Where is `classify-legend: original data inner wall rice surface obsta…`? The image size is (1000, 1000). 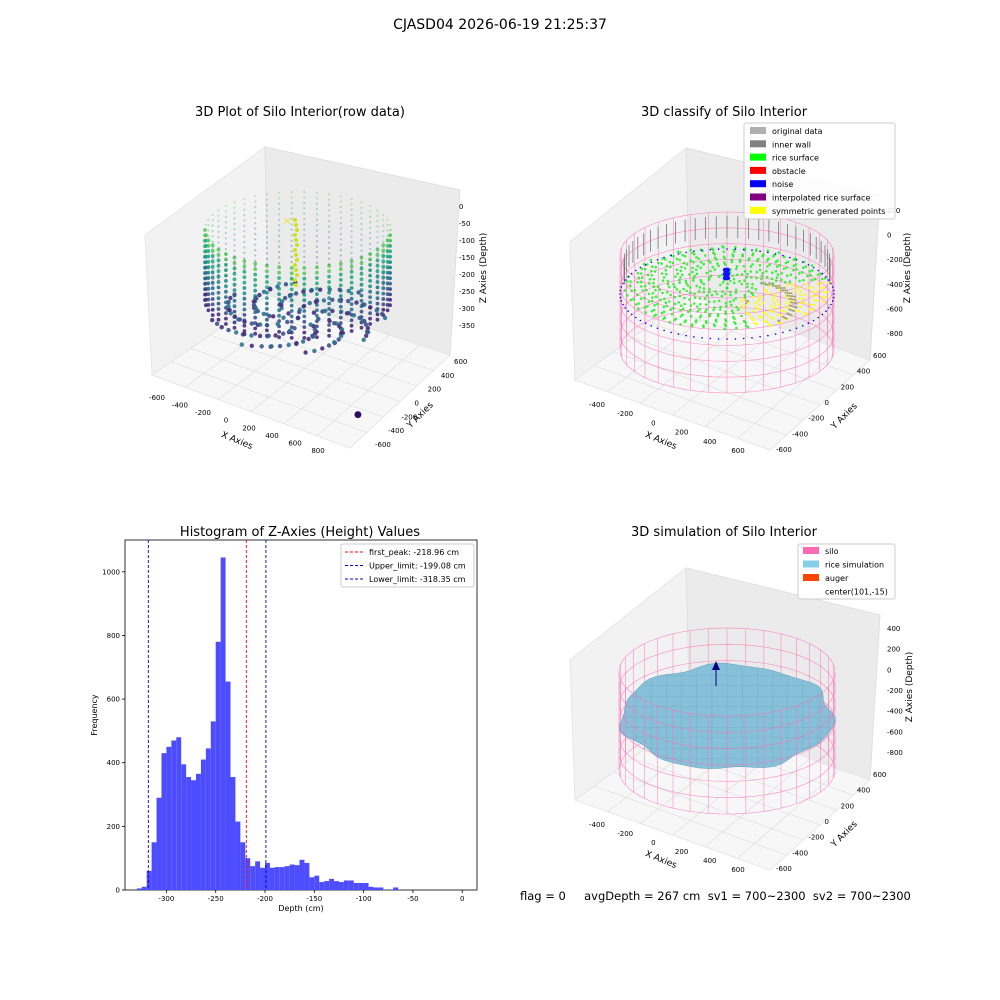 classify-legend: original data inner wall rice surface obsta… is located at coordinates (819, 171).